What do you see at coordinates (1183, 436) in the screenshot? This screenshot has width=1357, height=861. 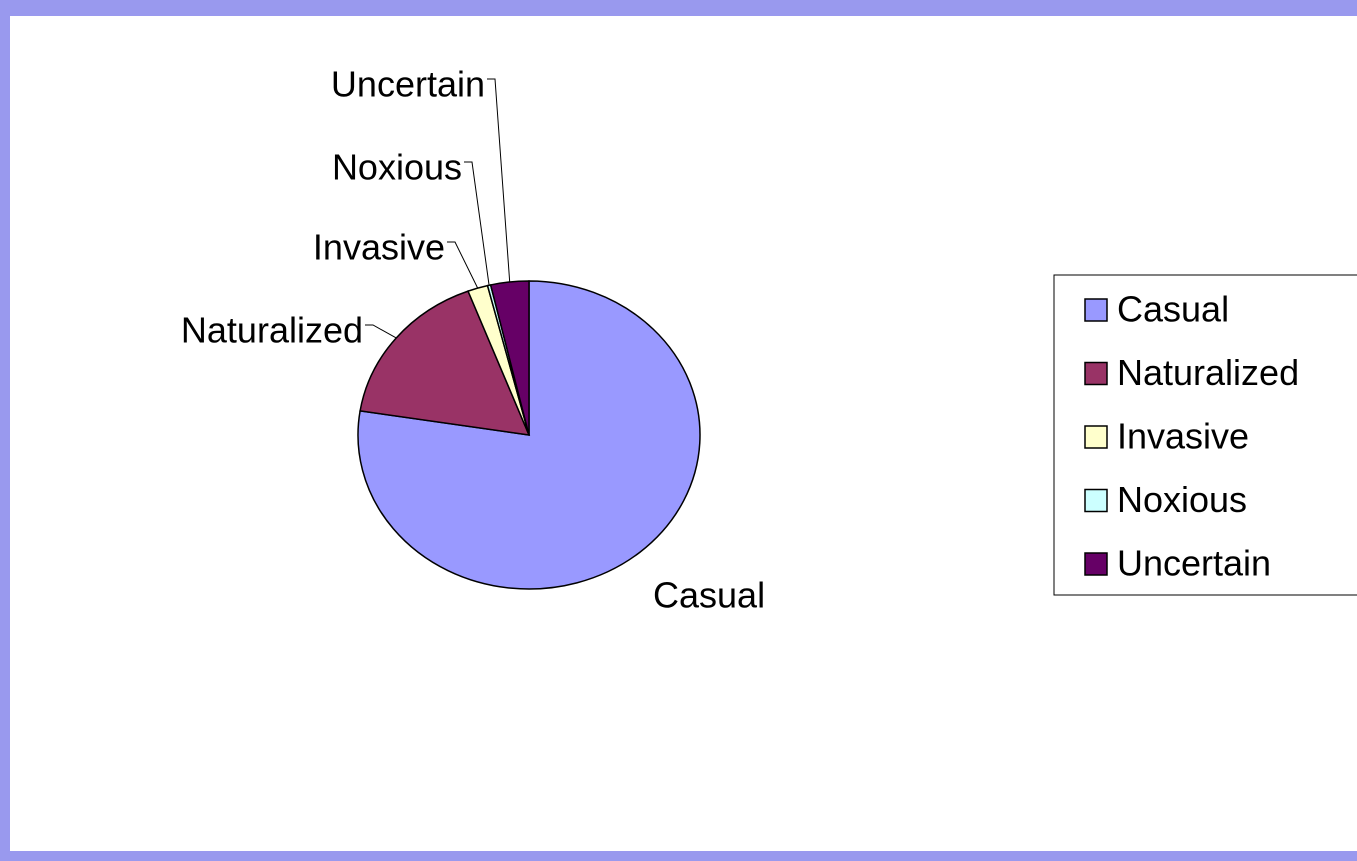 I see `legend-label: Invasive` at bounding box center [1183, 436].